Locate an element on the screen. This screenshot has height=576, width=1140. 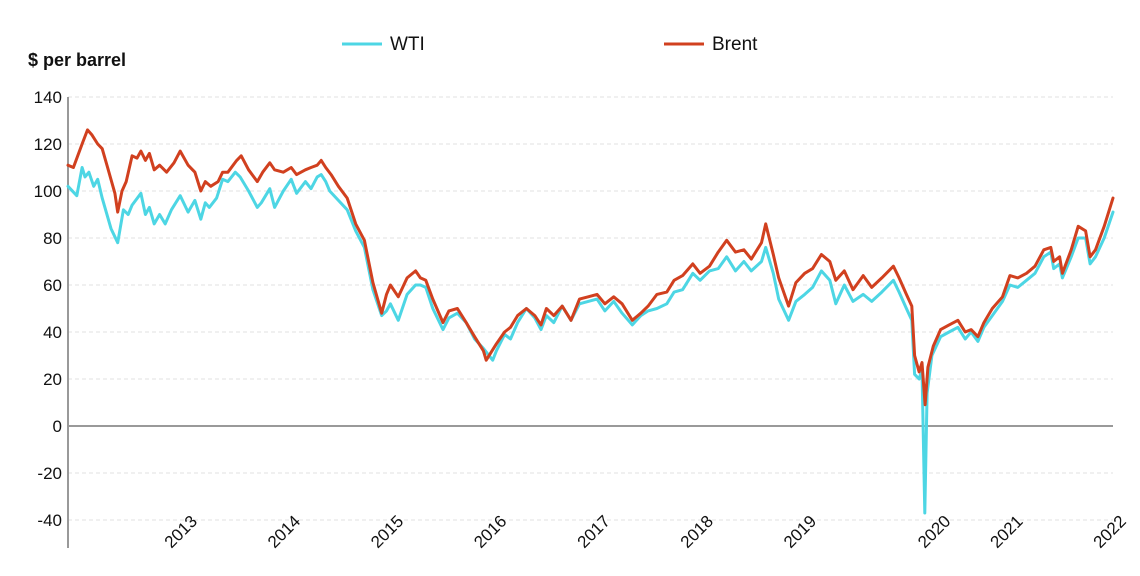
y-tick-label: 120 is located at coordinates (48, 144).